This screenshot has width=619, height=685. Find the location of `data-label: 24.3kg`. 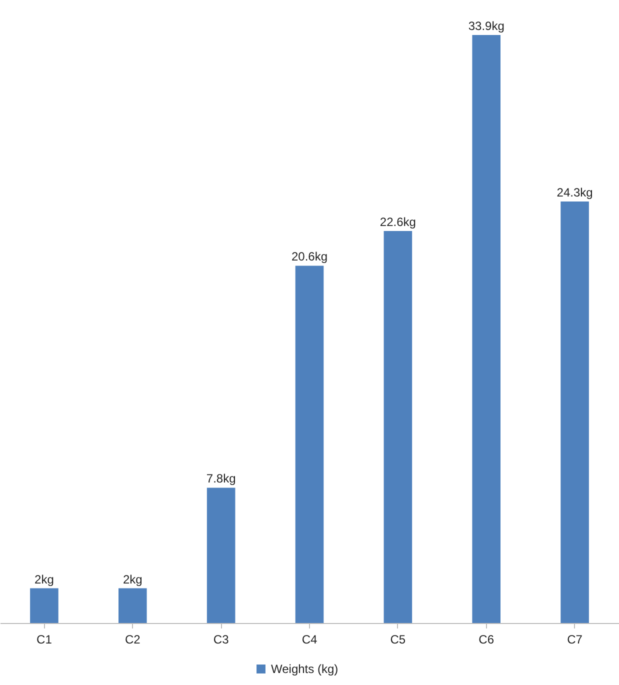

data-label: 24.3kg is located at coordinates (574, 193).